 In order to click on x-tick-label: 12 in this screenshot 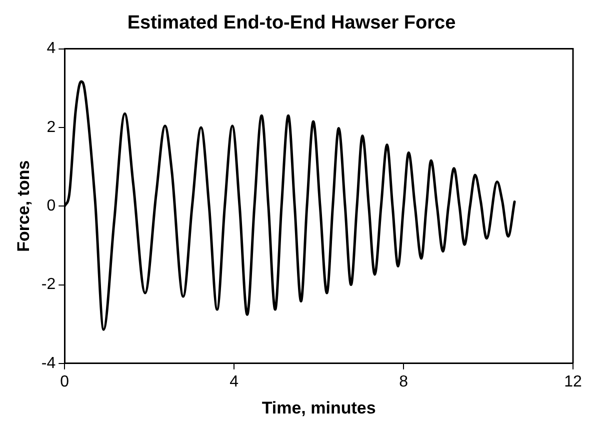, I will do `click(573, 381)`.